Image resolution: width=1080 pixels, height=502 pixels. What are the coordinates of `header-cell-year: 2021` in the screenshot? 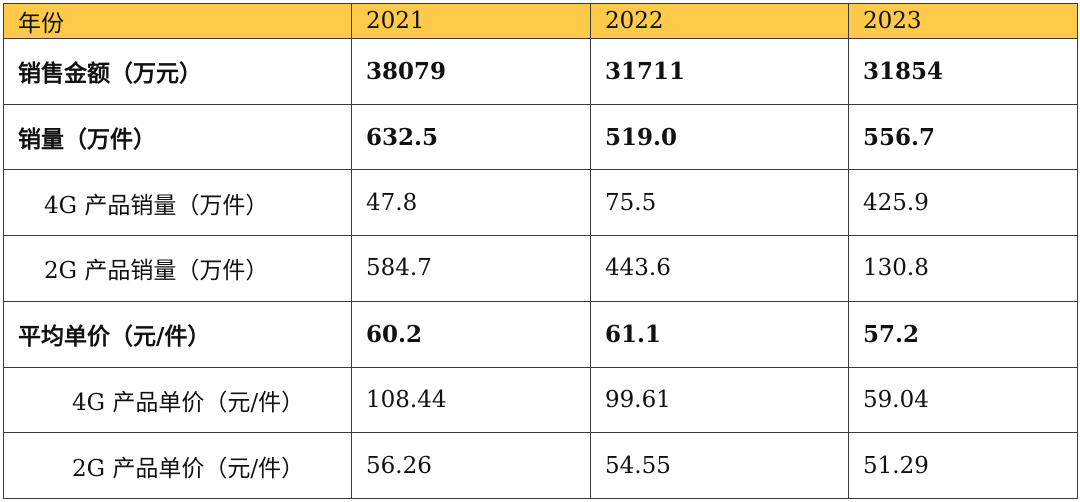 It's located at (471, 21).